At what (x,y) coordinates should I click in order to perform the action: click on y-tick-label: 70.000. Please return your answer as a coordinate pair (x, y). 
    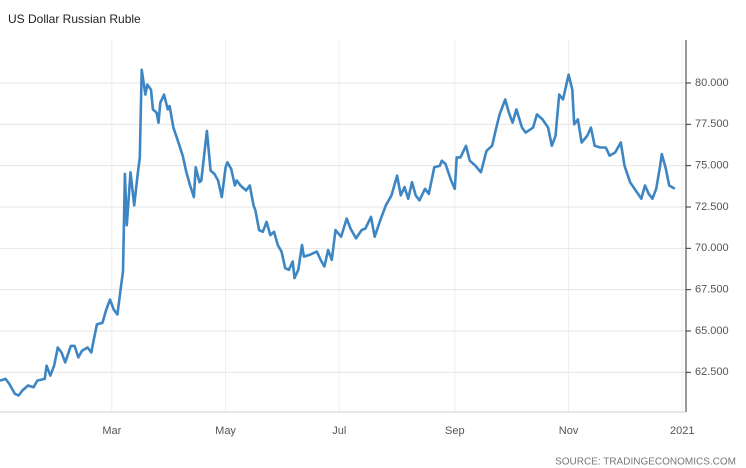
    Looking at the image, I should click on (712, 248).